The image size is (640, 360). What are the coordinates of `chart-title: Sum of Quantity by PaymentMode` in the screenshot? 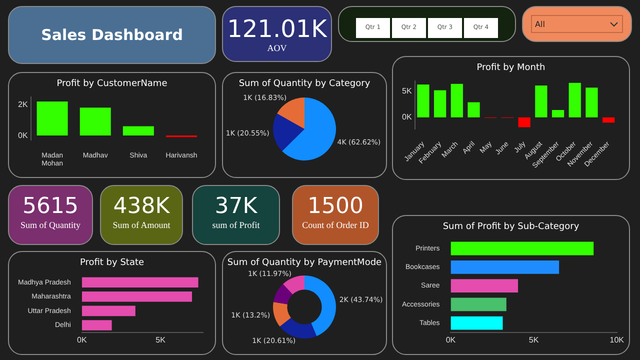 It's located at (304, 263).